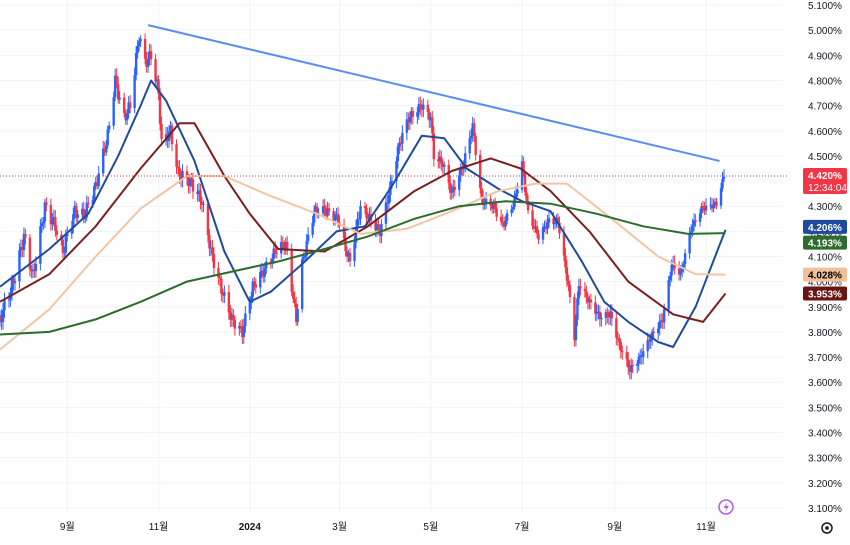 Image resolution: width=850 pixels, height=545 pixels. I want to click on y-tick-label: 3.500%, so click(825, 408).